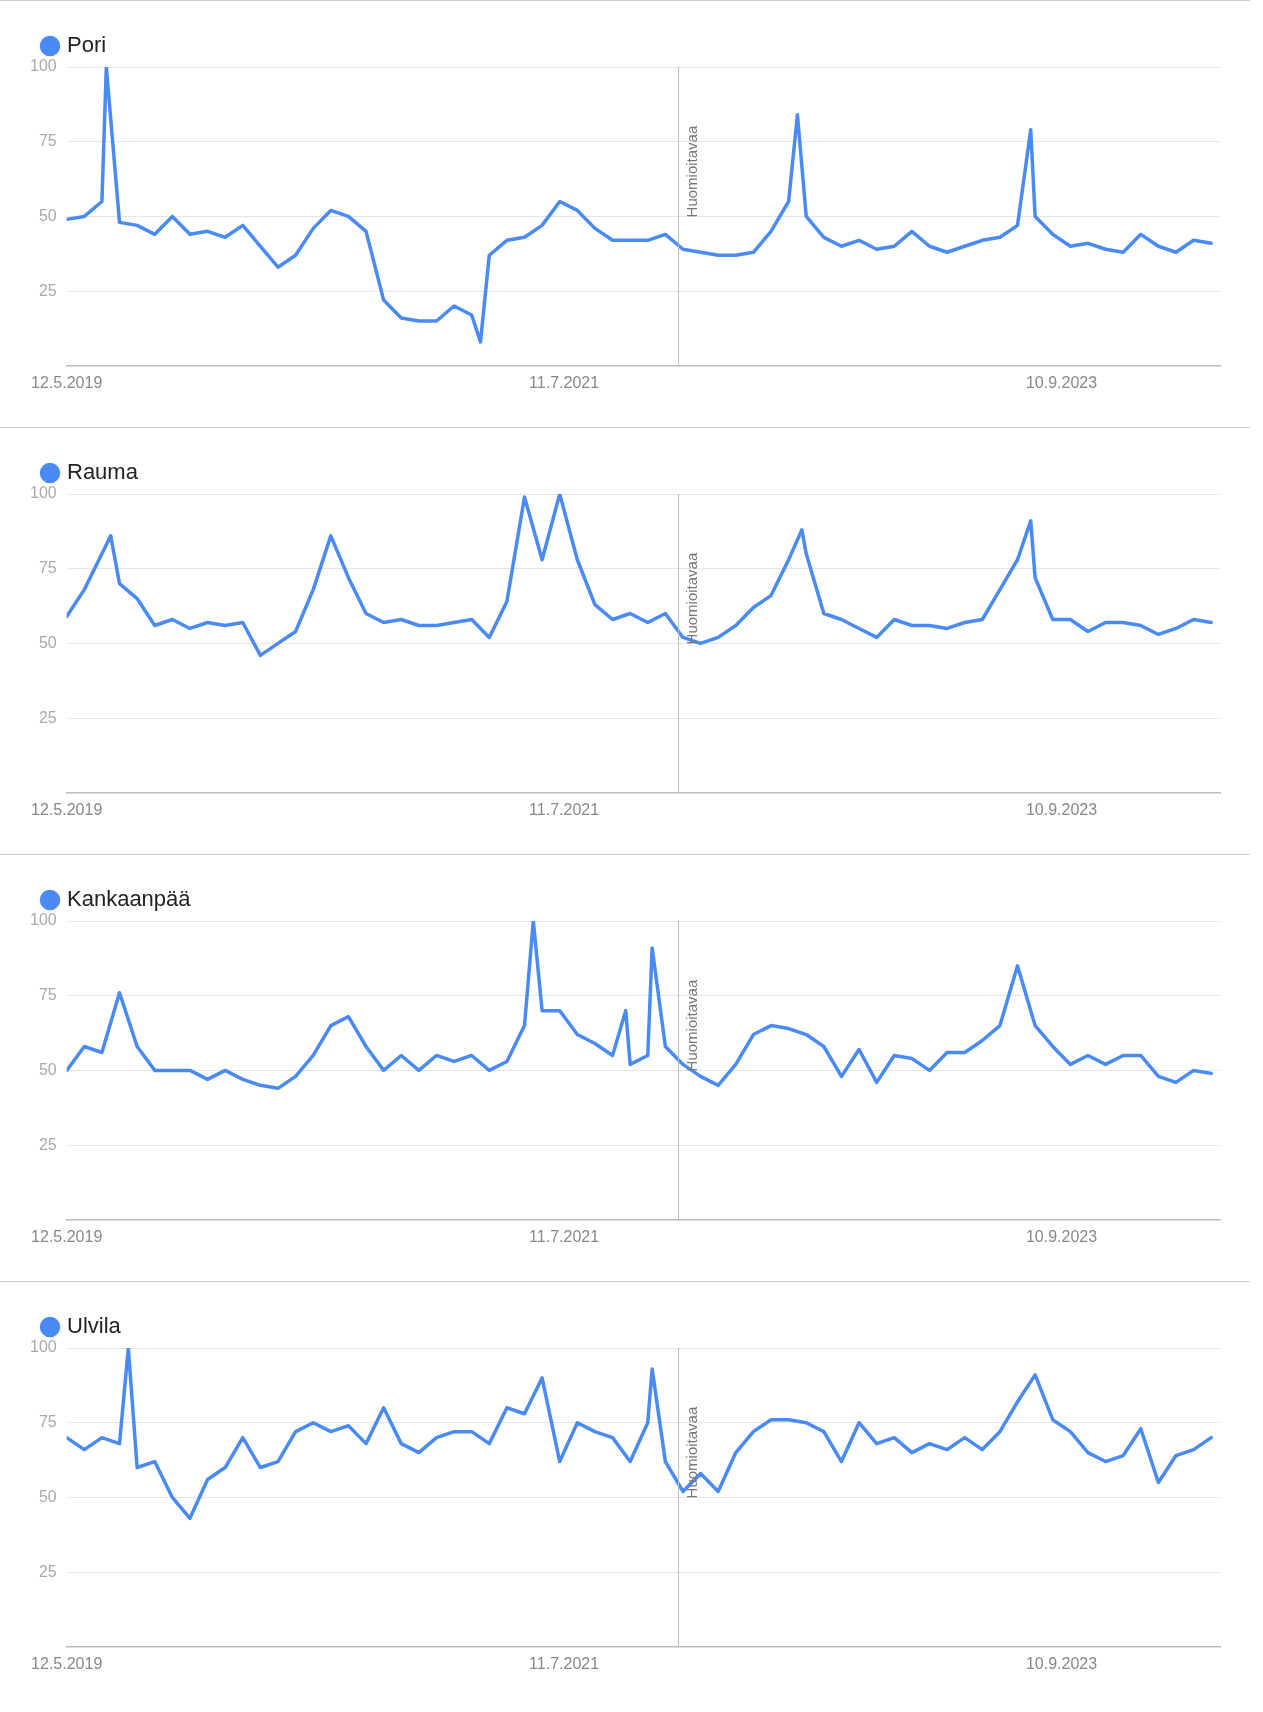 The image size is (1263, 1712). I want to click on legend-label: Ulvila, so click(94, 1326).